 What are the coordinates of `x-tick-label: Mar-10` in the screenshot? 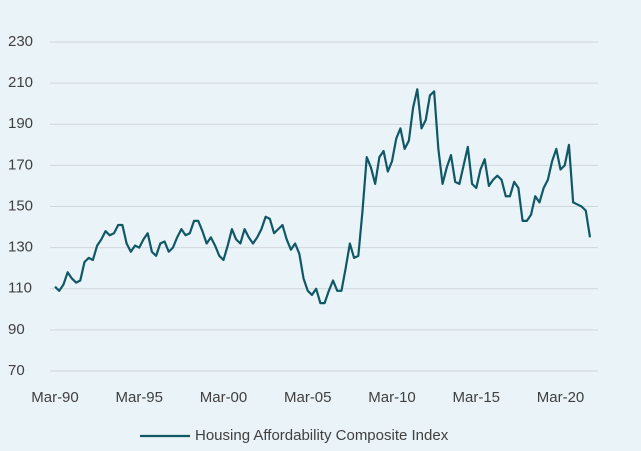 It's located at (392, 397).